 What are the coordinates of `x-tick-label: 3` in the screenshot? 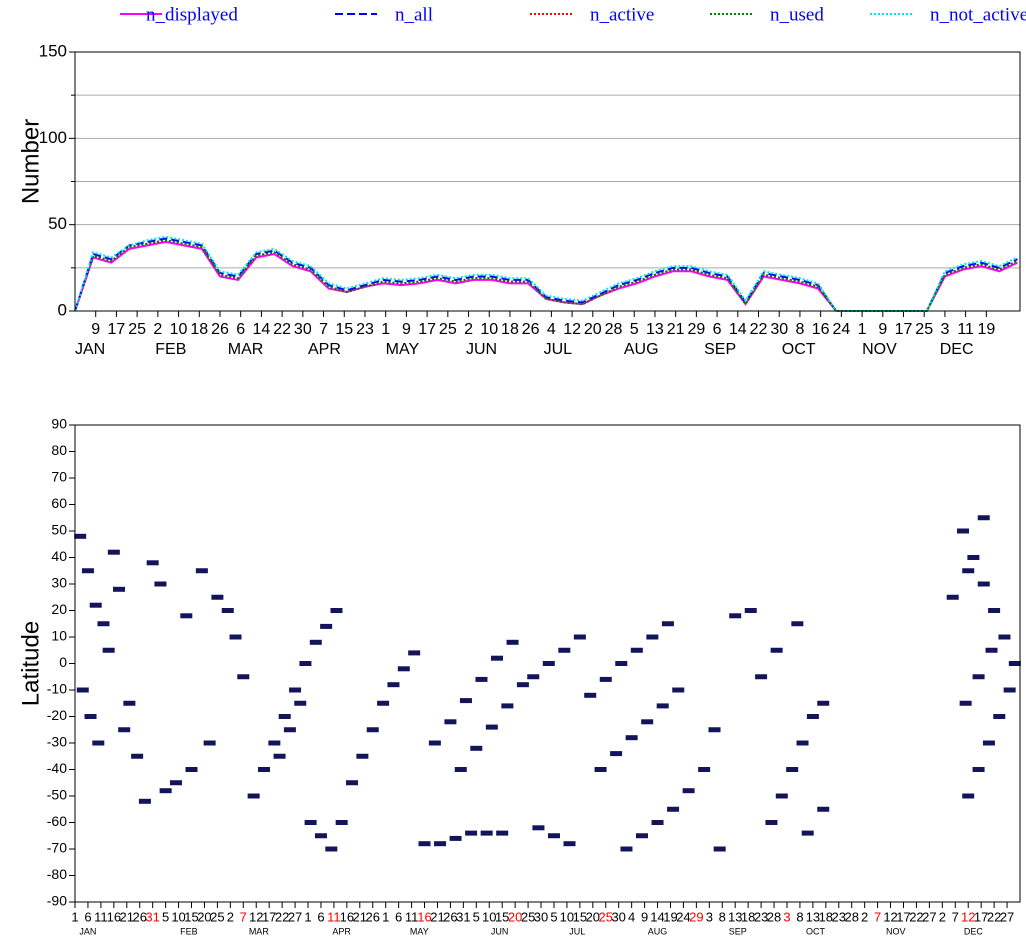 It's located at (709, 916).